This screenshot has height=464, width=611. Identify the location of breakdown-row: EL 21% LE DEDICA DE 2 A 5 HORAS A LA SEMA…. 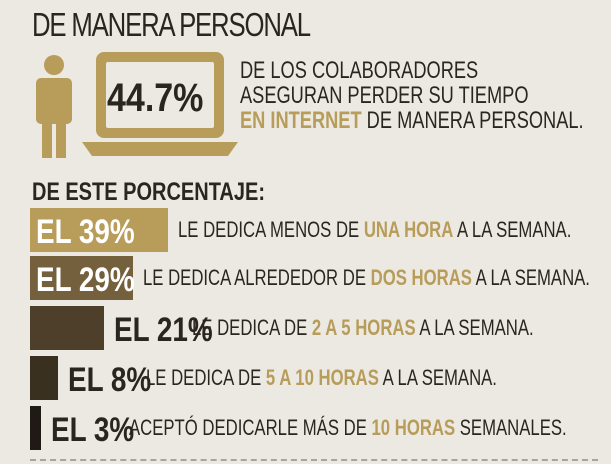
(282, 328).